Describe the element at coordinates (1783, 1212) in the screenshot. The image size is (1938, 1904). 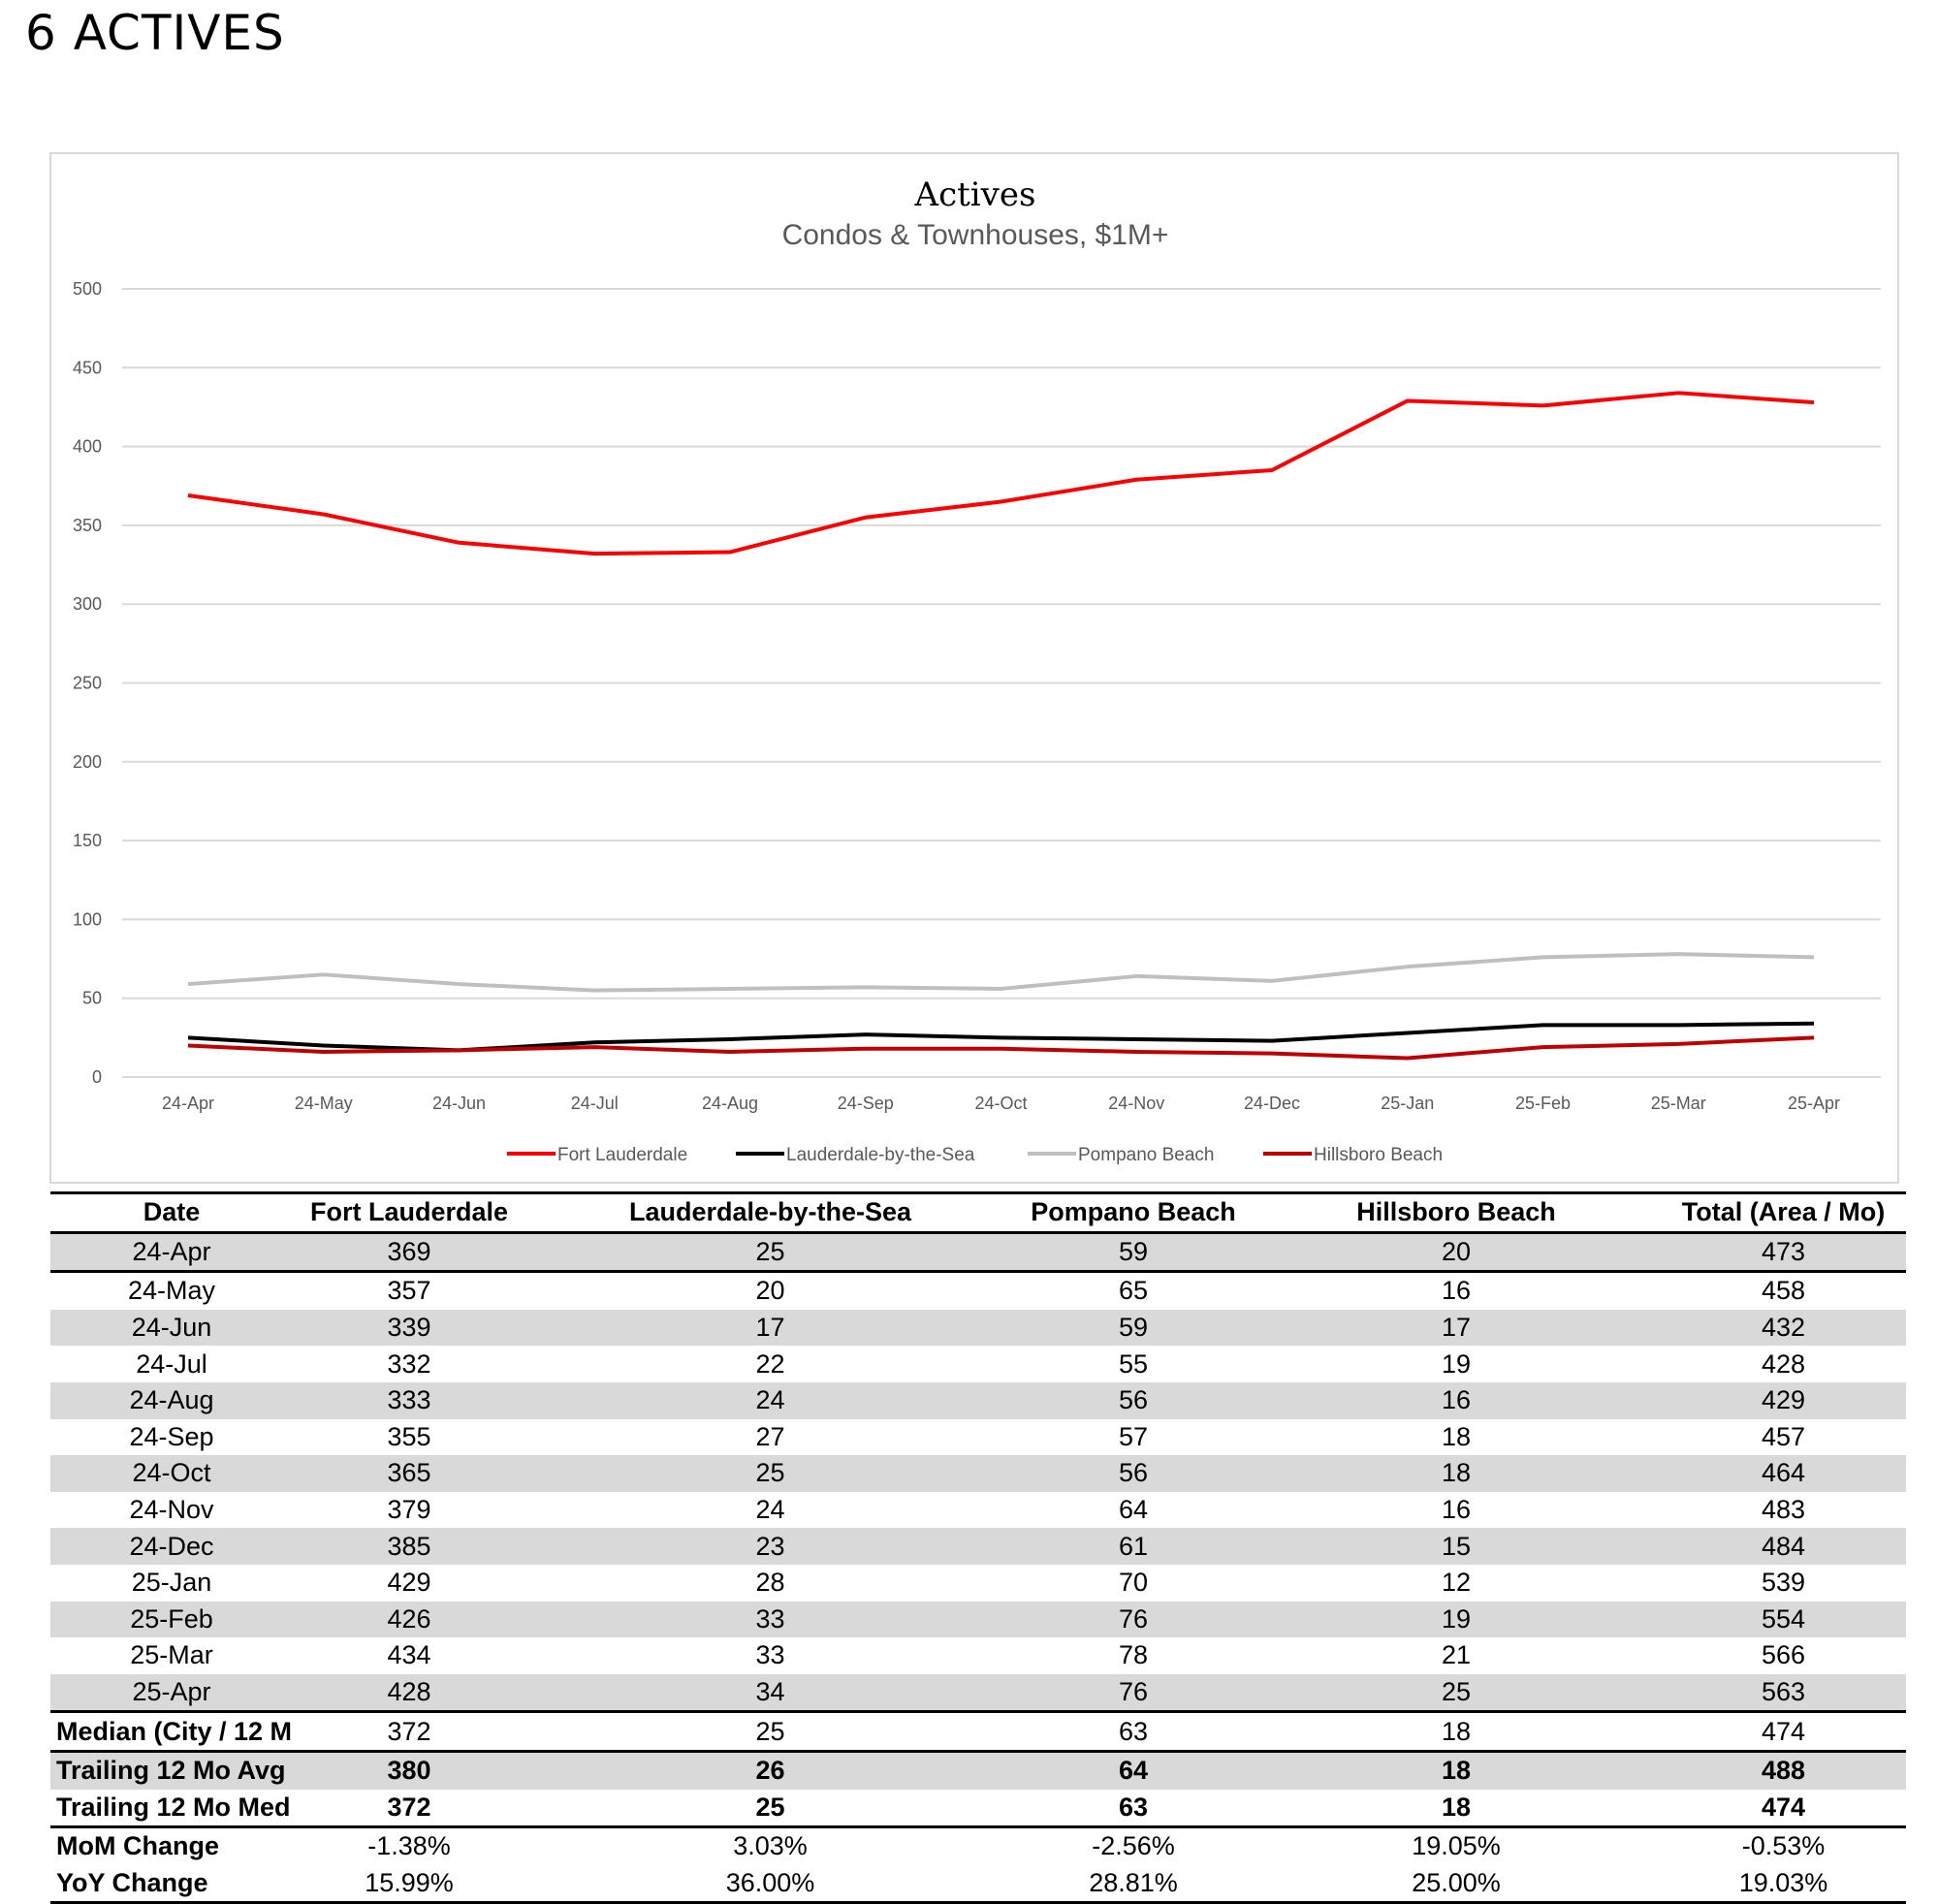
I see `column-header: Total (Area / Mo)` at that location.